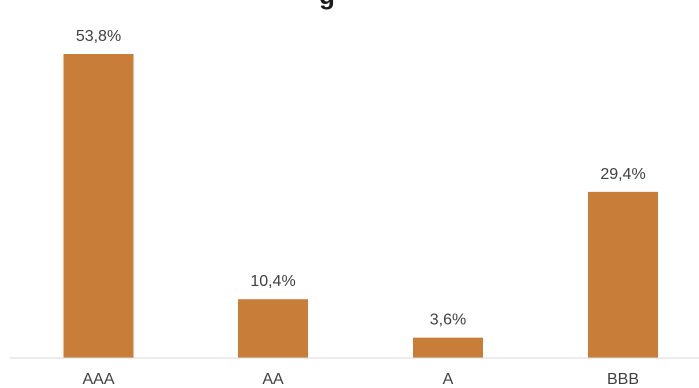  What do you see at coordinates (98, 379) in the screenshot?
I see `x-tick-label-aaa: AAA` at bounding box center [98, 379].